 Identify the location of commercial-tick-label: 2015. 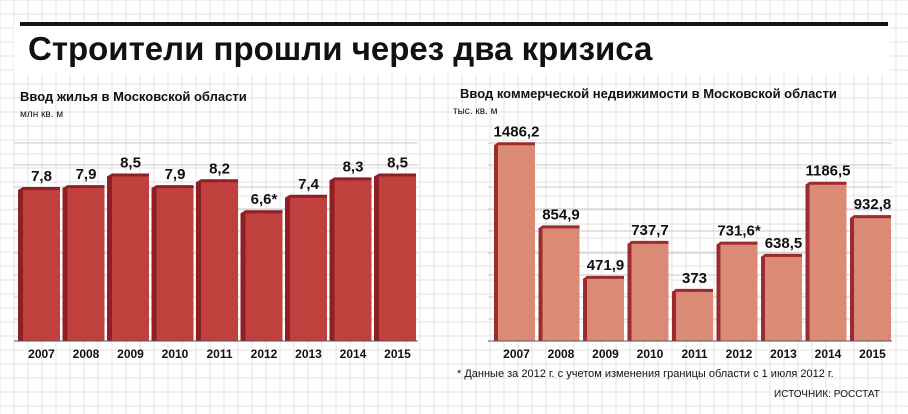
(872, 354).